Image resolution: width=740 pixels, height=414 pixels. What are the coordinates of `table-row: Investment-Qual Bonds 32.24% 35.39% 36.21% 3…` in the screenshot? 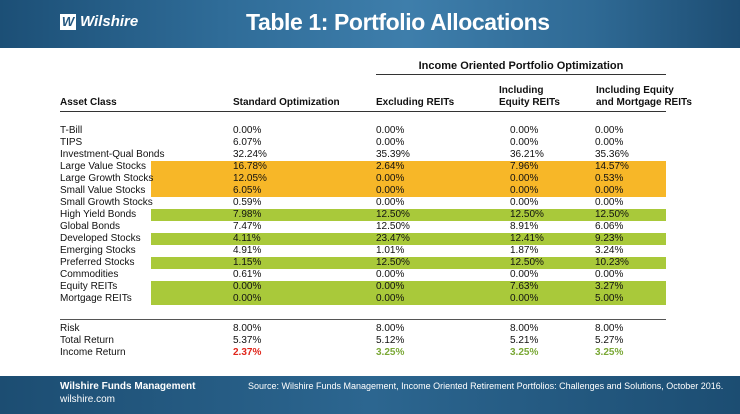 It's located at (363, 155).